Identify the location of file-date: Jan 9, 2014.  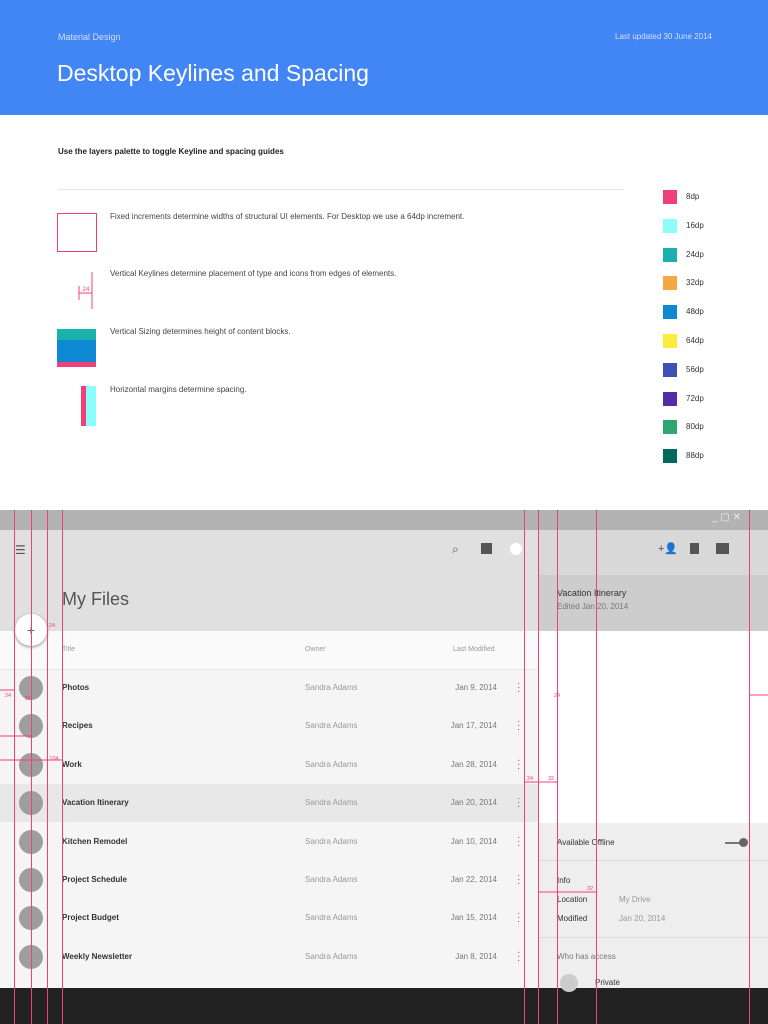
(476, 687).